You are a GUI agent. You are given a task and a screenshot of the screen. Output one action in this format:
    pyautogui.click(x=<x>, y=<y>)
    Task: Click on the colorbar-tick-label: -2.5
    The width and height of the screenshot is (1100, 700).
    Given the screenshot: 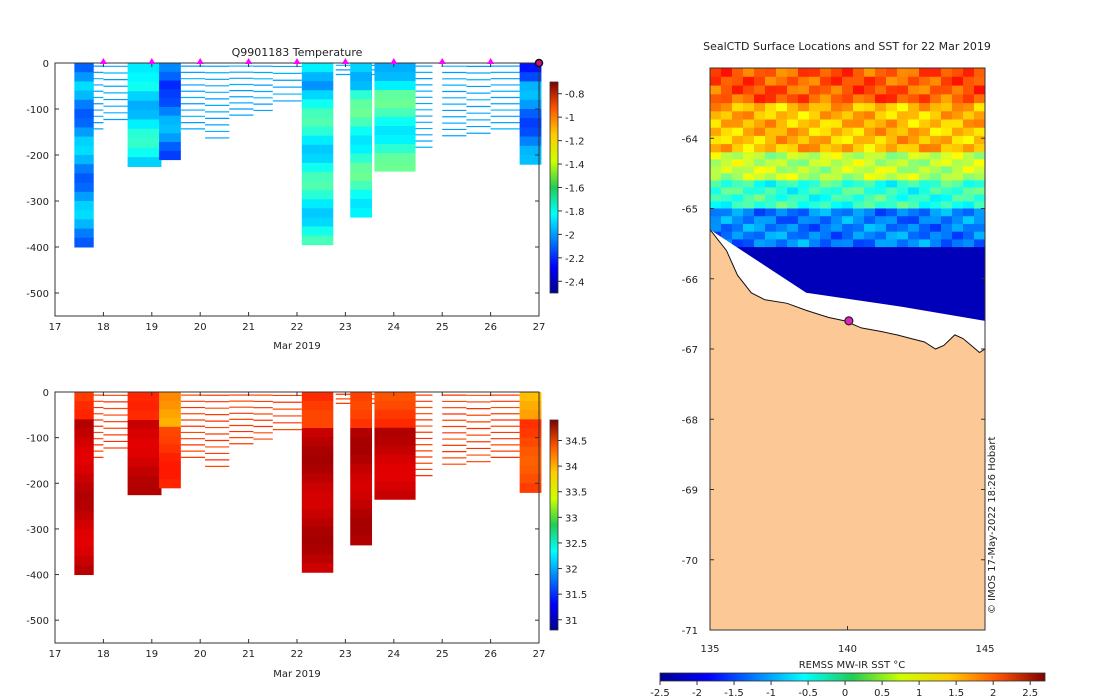 What is the action you would take?
    pyautogui.click(x=660, y=693)
    